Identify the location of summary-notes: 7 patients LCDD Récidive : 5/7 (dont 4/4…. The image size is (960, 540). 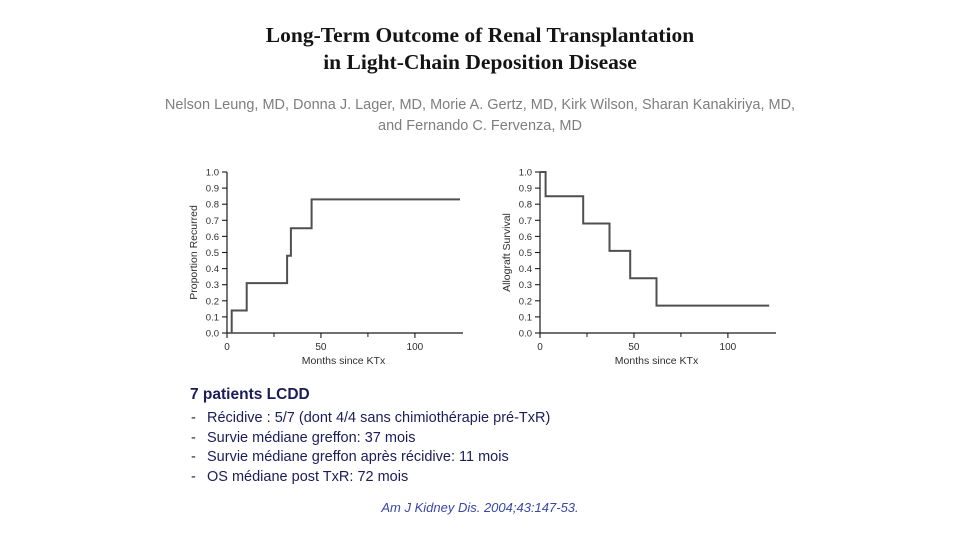
(370, 436).